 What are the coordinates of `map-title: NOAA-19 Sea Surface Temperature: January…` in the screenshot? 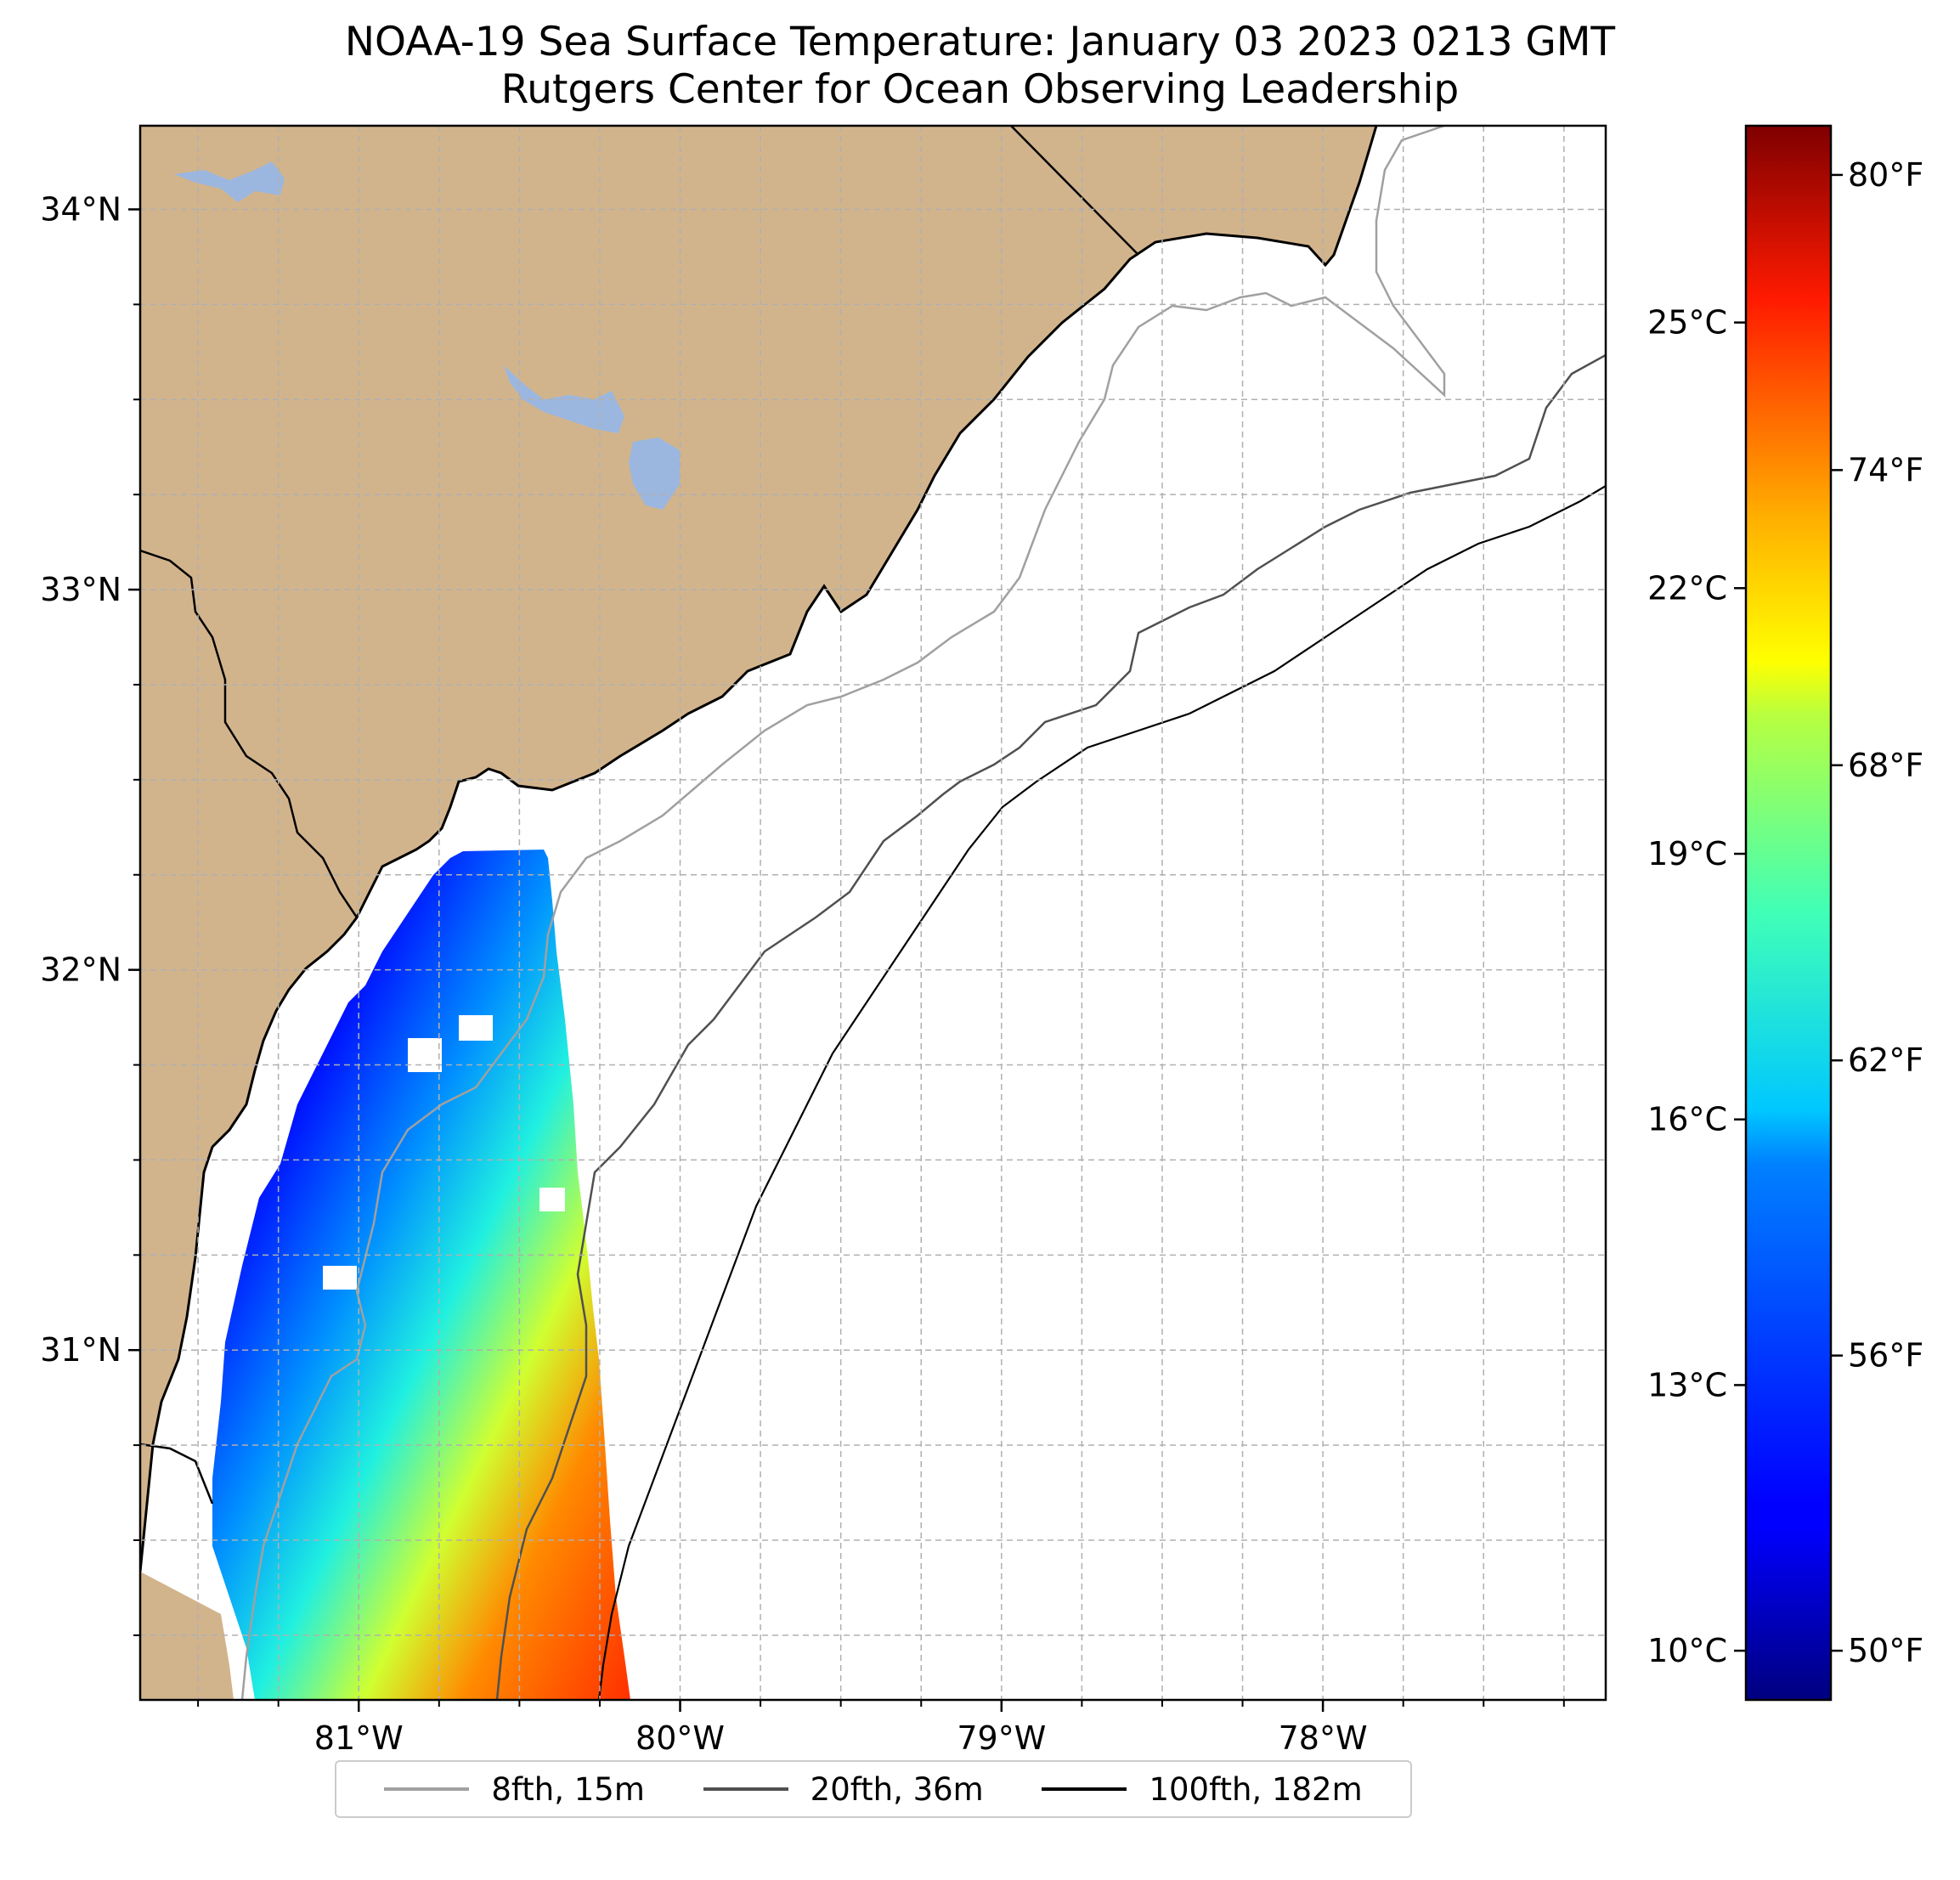 It's located at (980, 66).